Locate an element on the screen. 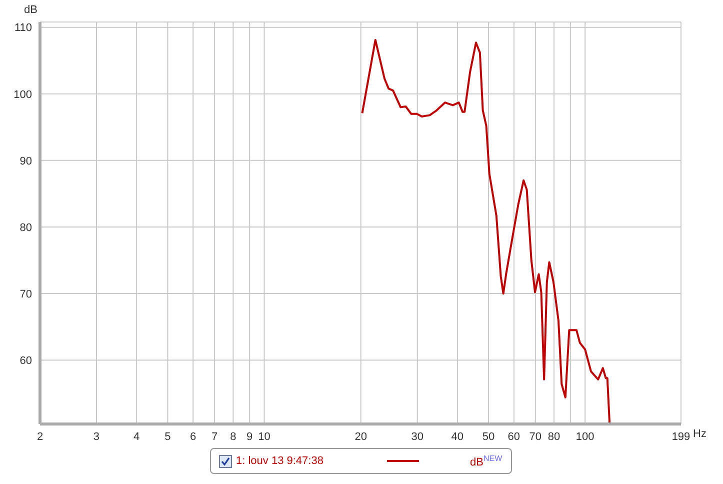 This screenshot has height=484, width=723. x-tick-label: 9 is located at coordinates (249, 436).